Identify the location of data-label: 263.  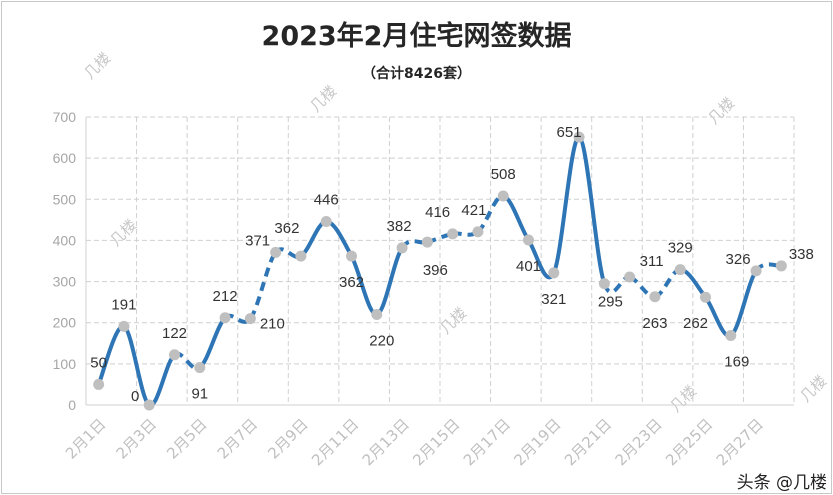
(654, 323).